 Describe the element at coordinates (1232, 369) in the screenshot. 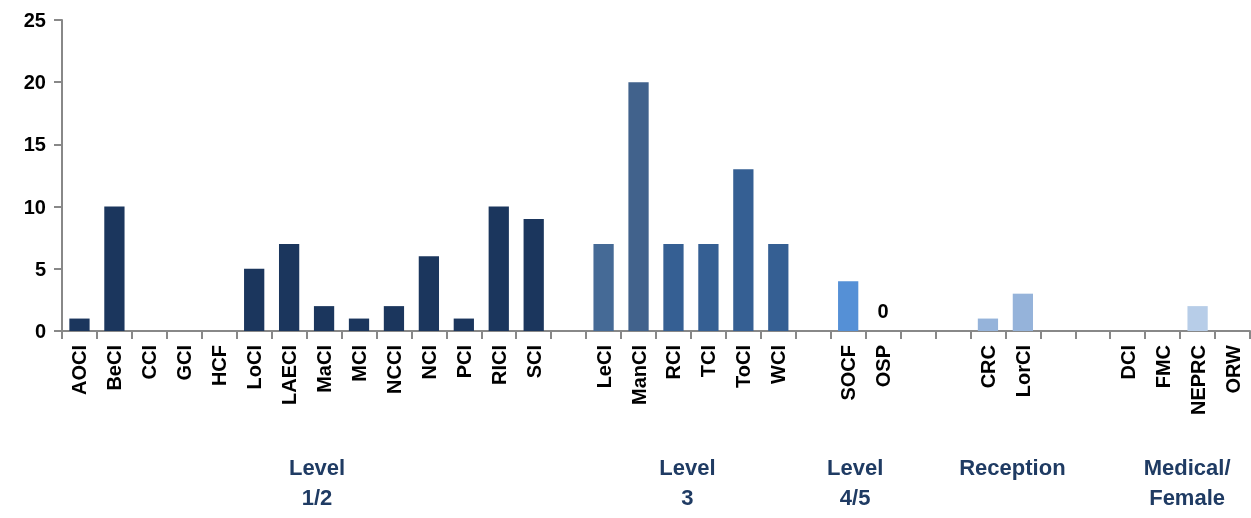

I see `x-tick-label: ORW` at that location.